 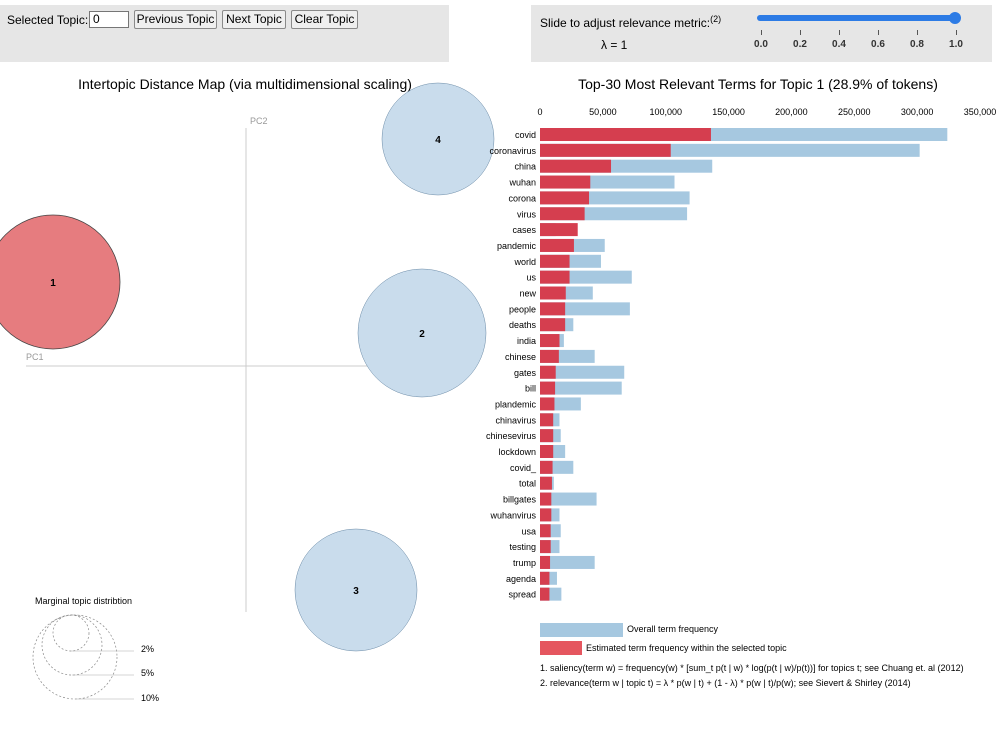 What do you see at coordinates (524, 230) in the screenshot?
I see `term-label-cases: cases` at bounding box center [524, 230].